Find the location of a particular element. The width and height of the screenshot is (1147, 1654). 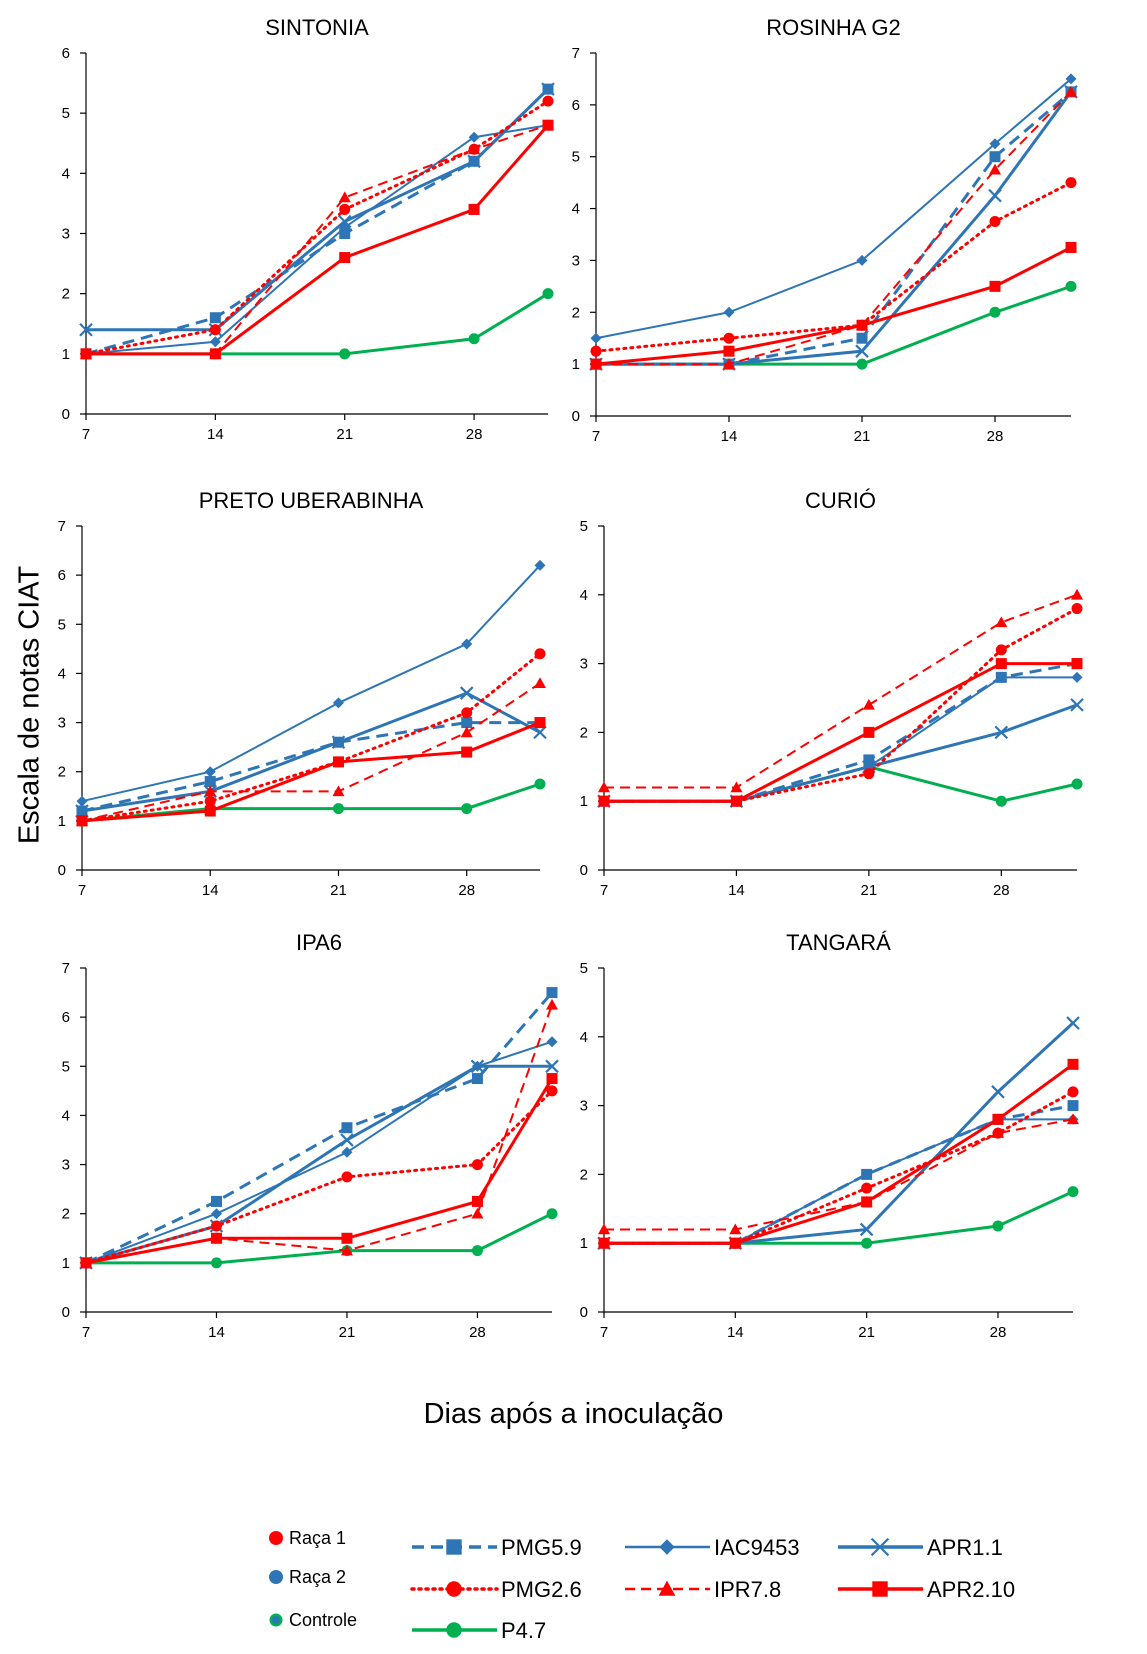

chart-title: ROSINHA G2 is located at coordinates (833, 27).